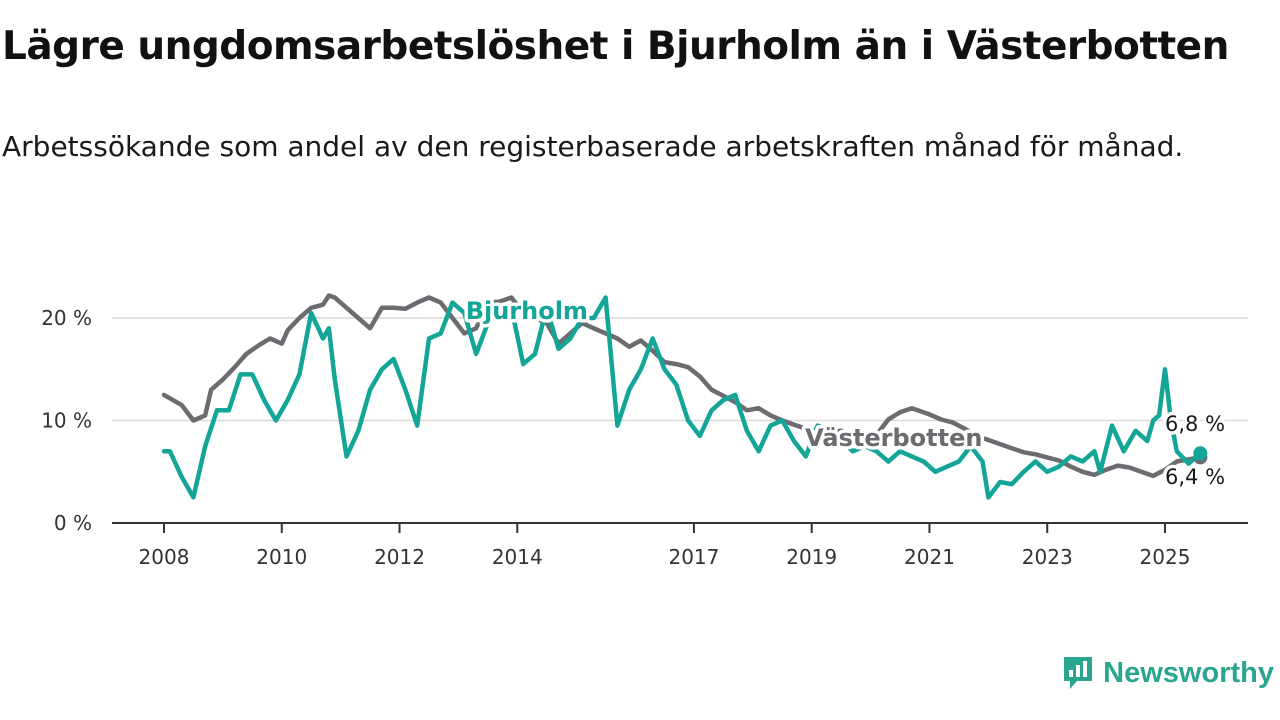 This screenshot has width=1280, height=720. What do you see at coordinates (66, 318) in the screenshot?
I see `y-tick-label: 20 %` at bounding box center [66, 318].